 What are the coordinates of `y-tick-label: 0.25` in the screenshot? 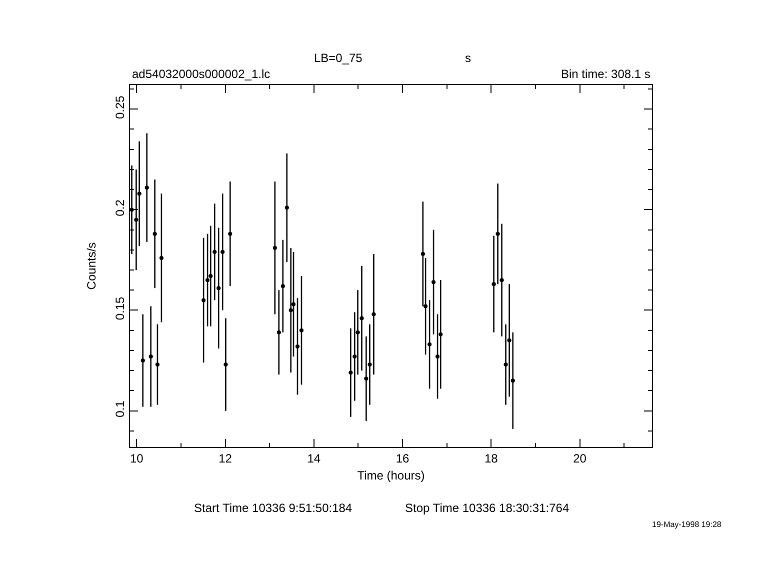 It's located at (120, 107).